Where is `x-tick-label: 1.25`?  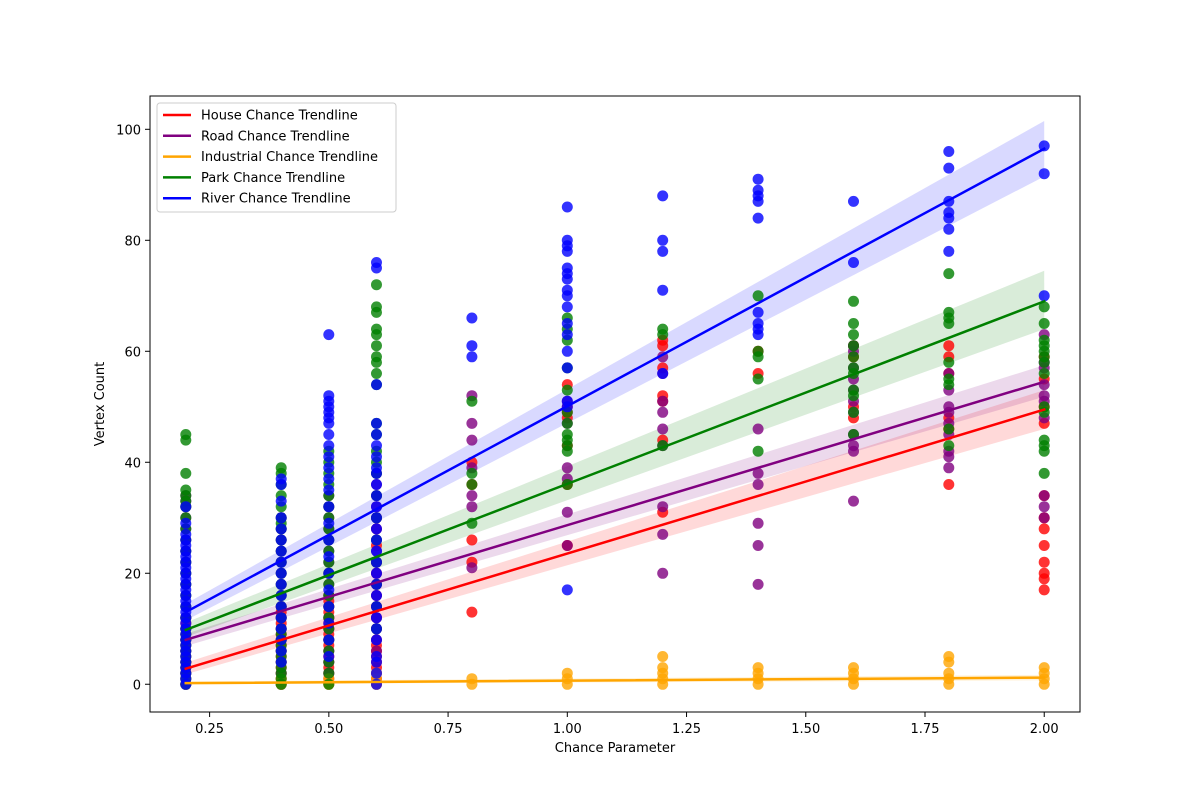 x-tick-label: 1.25 is located at coordinates (686, 729).